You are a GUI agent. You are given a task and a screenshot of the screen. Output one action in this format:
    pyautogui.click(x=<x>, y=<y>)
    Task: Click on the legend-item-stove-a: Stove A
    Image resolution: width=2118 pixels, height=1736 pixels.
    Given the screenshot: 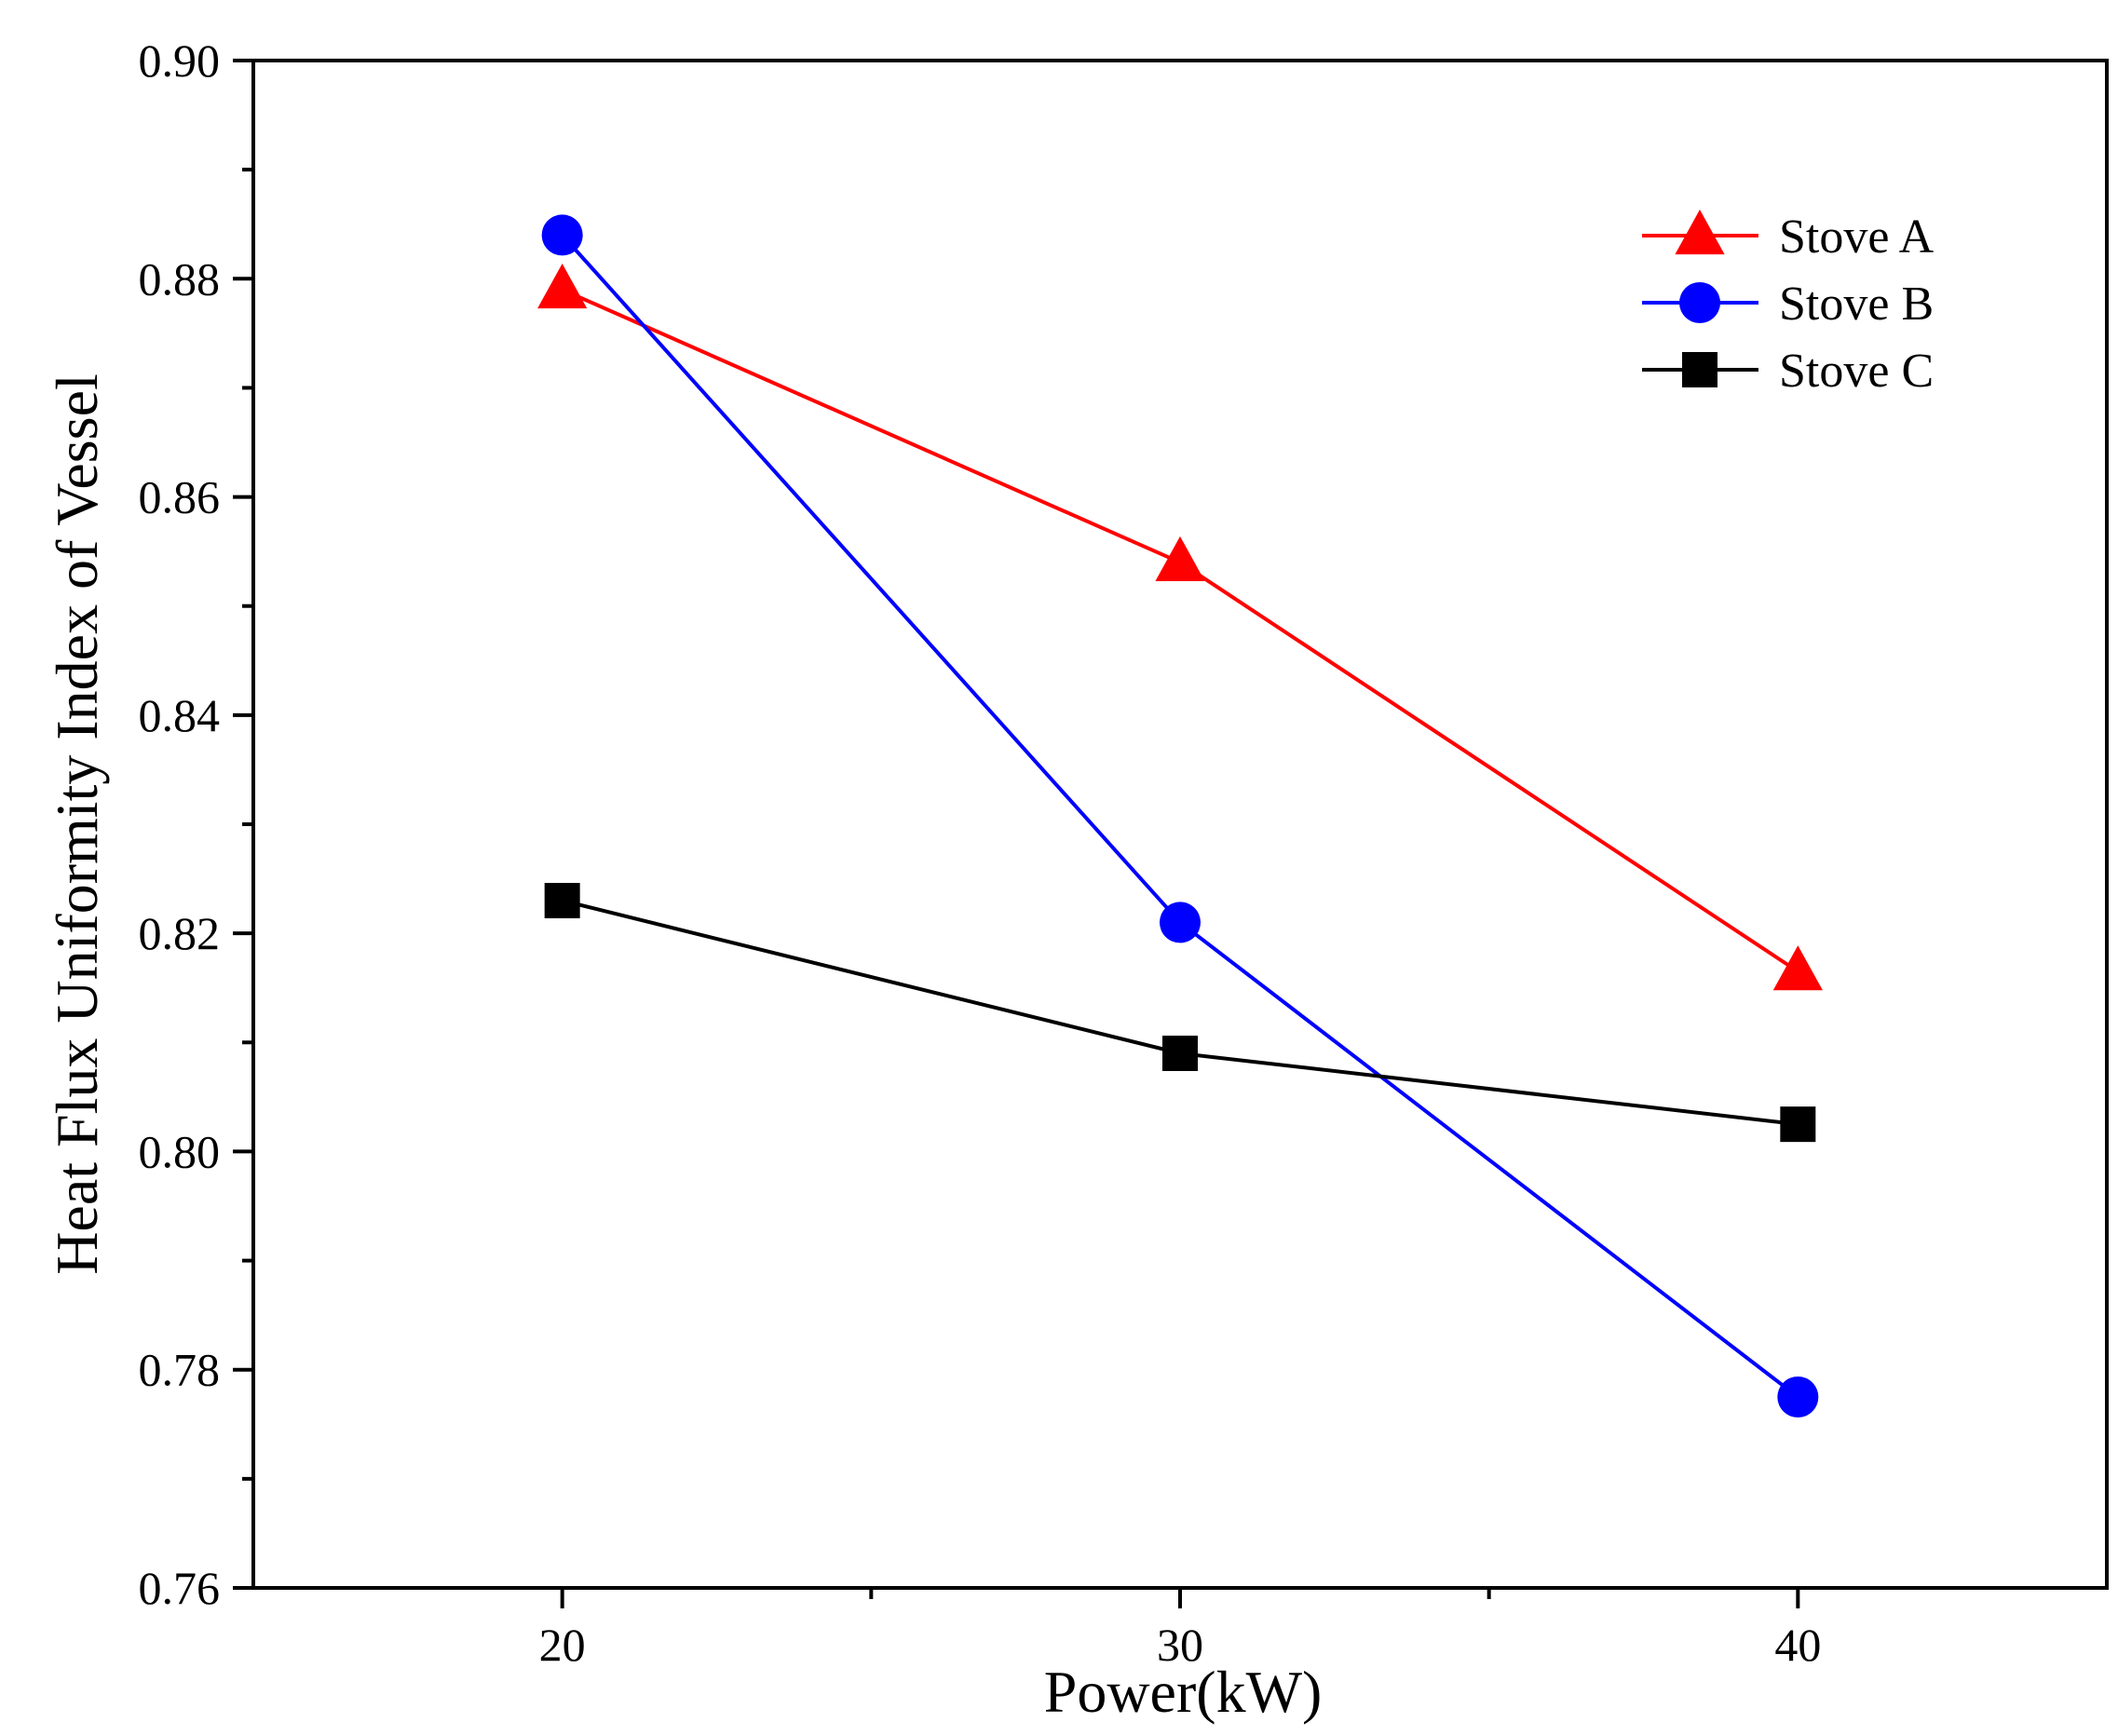 What is the action you would take?
    pyautogui.click(x=1788, y=237)
    